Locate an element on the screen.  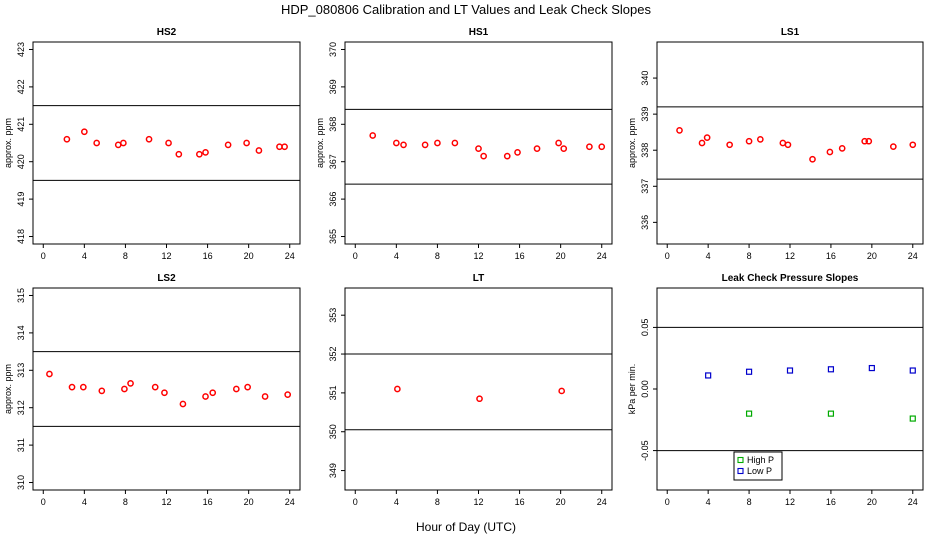
x-axis-label: Hour of Day (UTC) is located at coordinates (466, 527).